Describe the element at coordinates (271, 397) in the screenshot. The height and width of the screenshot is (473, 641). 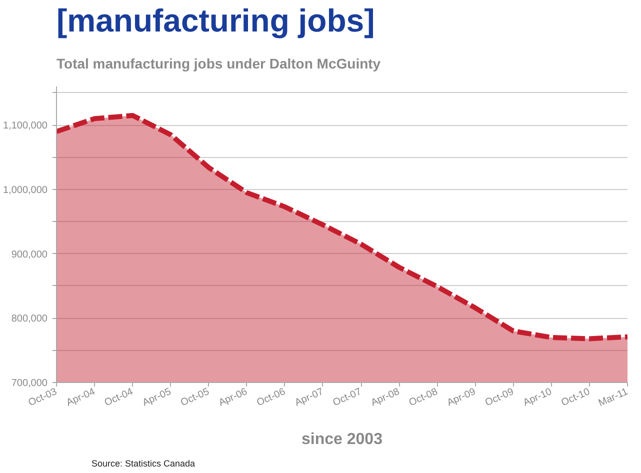
I see `x-tick-label: Oct-06` at that location.